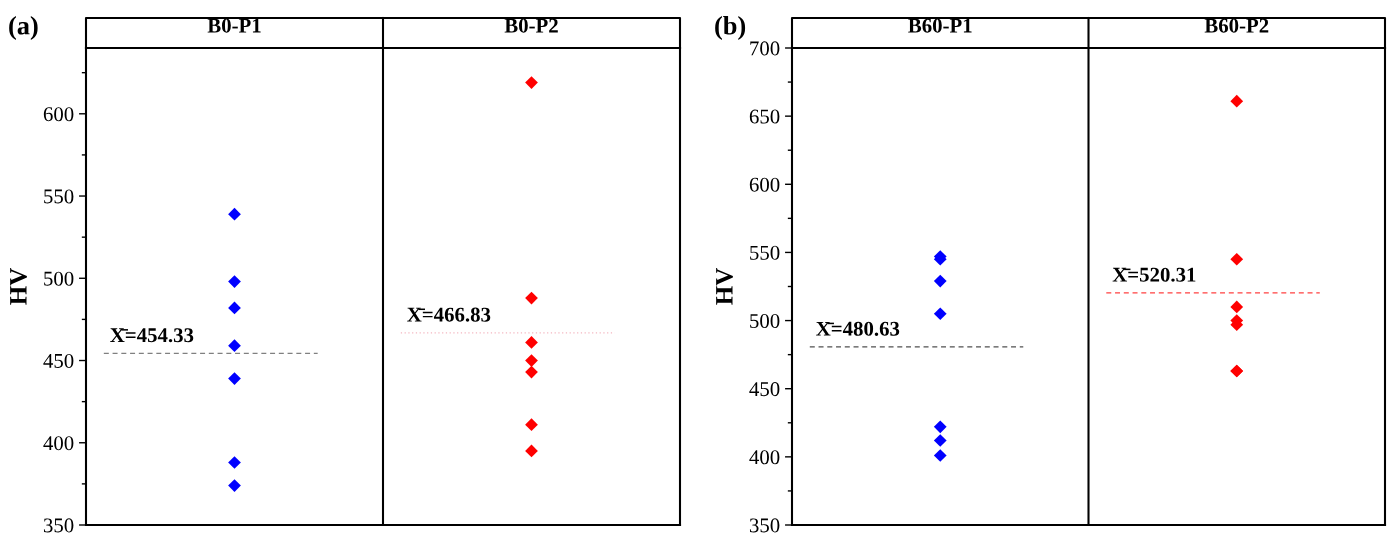  Describe the element at coordinates (858, 328) in the screenshot. I see `ref-line-label: X̄=480.63` at that location.